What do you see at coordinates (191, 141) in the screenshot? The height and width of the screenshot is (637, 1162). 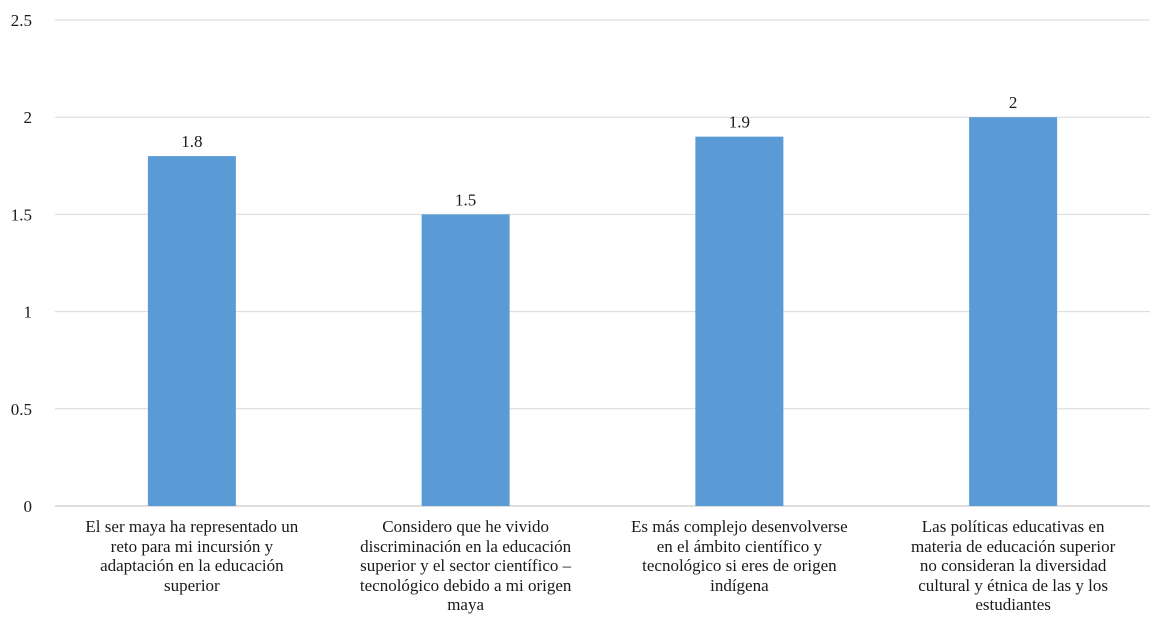 I see `data-label: 1.8` at bounding box center [191, 141].